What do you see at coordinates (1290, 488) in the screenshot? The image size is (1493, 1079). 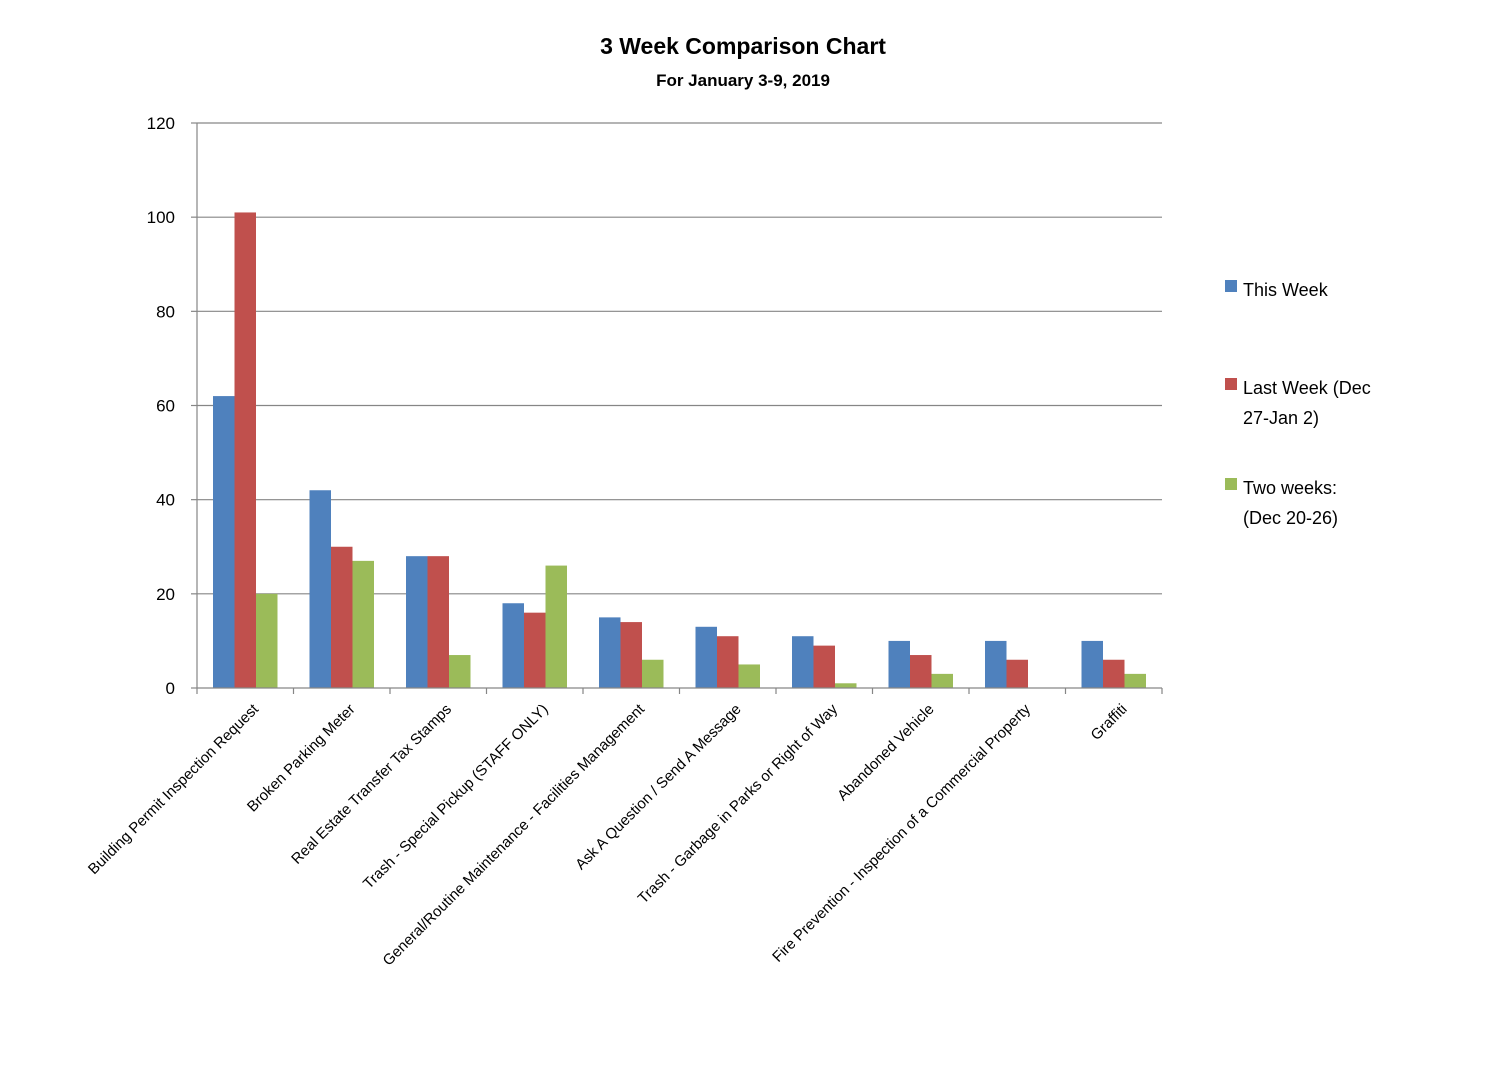 I see `legend-label: Two weeks:` at bounding box center [1290, 488].